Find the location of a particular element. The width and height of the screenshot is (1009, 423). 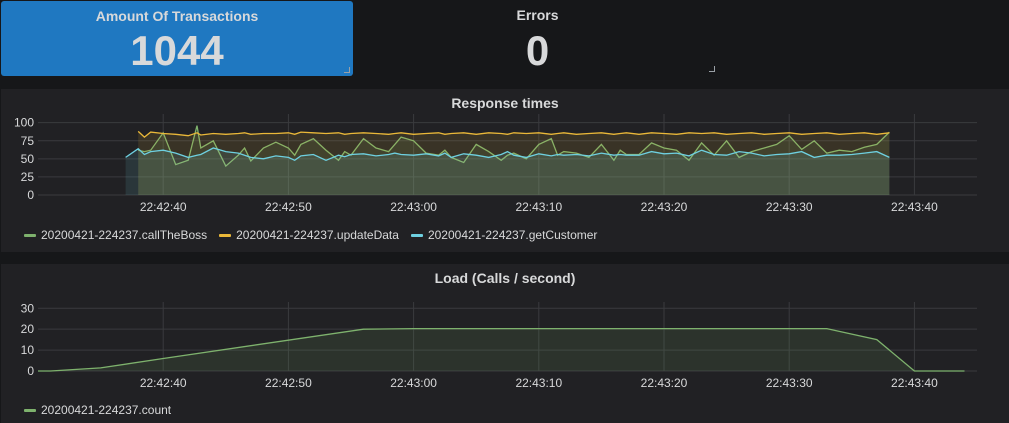

transactions-stat-title: Amount Of Transactions is located at coordinates (177, 16).